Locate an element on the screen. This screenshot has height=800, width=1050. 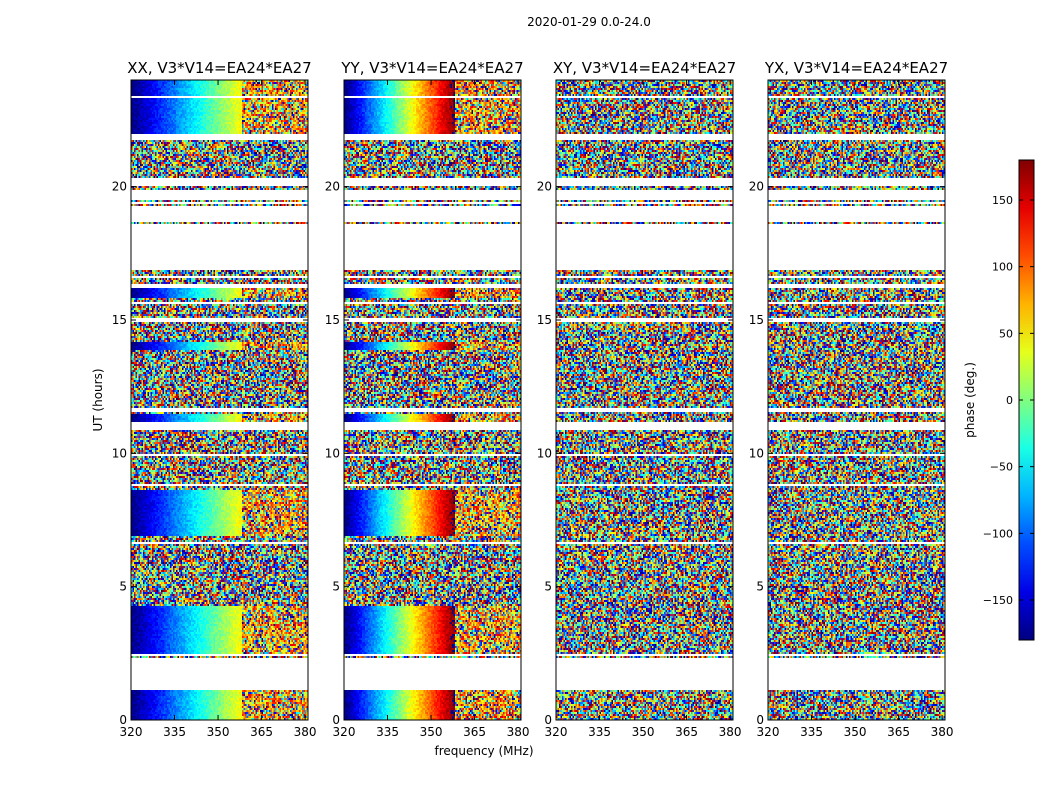
colorbar-tick-label: 100 is located at coordinates (1002, 267).